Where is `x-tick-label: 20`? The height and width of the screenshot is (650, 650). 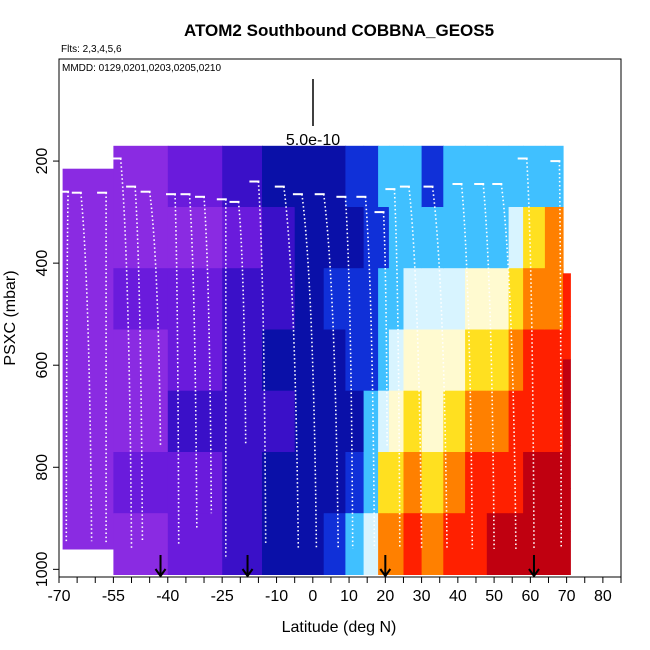 x-tick-label: 20 is located at coordinates (385, 596).